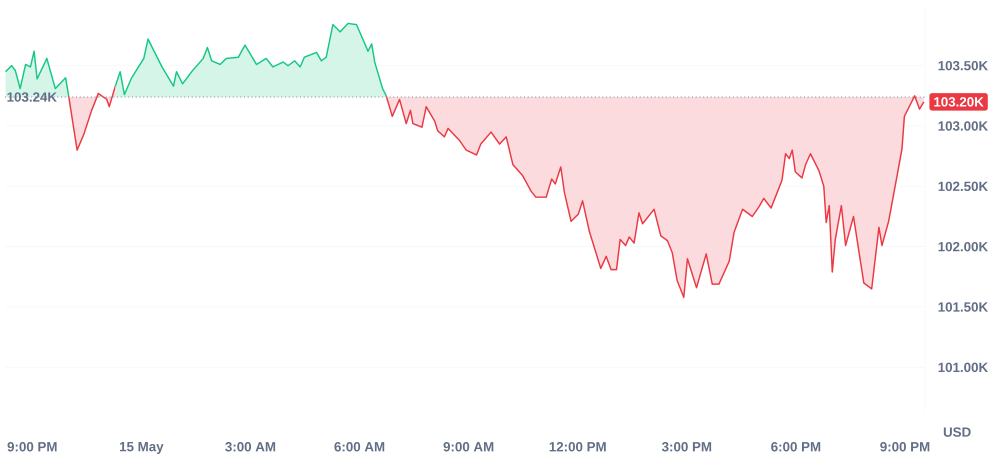 The width and height of the screenshot is (997, 458). What do you see at coordinates (963, 126) in the screenshot?
I see `y-tick-label: 103.00K` at bounding box center [963, 126].